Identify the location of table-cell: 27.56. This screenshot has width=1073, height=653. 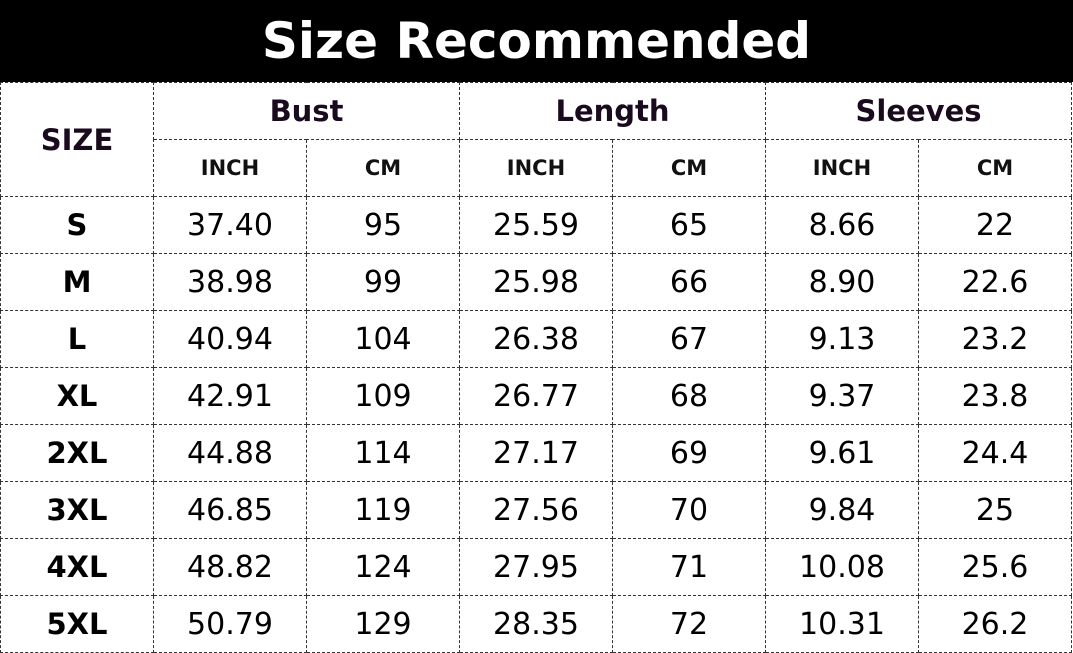
(536, 510).